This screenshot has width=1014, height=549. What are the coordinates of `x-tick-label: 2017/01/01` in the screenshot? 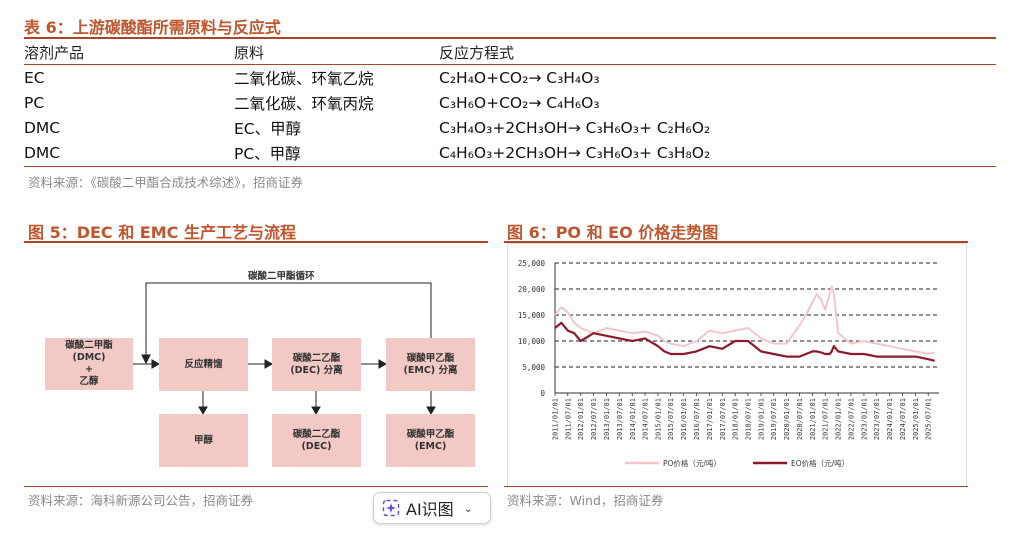 It's located at (710, 419).